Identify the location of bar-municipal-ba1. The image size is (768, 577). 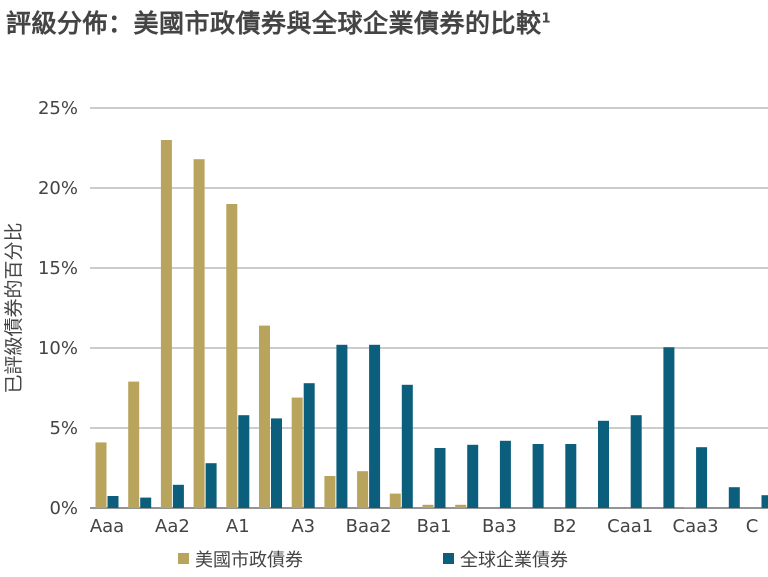
(428, 506).